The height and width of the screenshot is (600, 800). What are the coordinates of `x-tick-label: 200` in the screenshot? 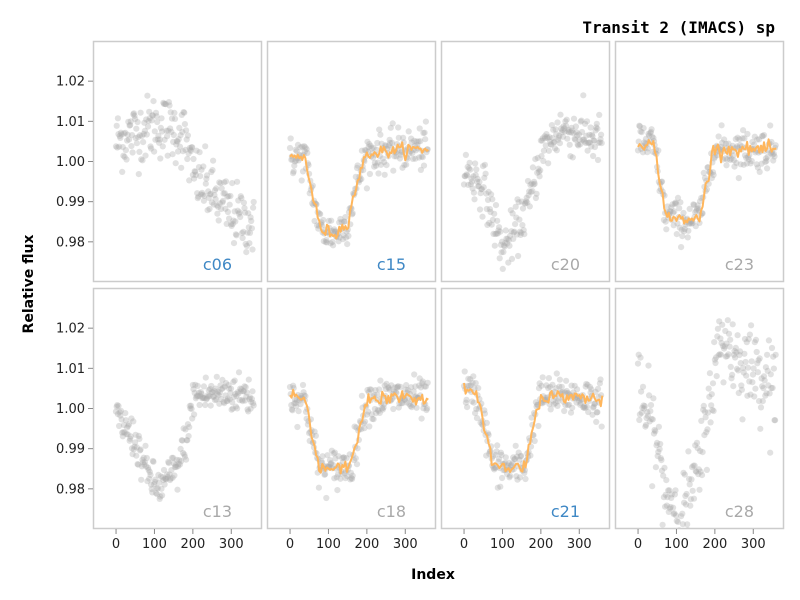 It's located at (192, 544).